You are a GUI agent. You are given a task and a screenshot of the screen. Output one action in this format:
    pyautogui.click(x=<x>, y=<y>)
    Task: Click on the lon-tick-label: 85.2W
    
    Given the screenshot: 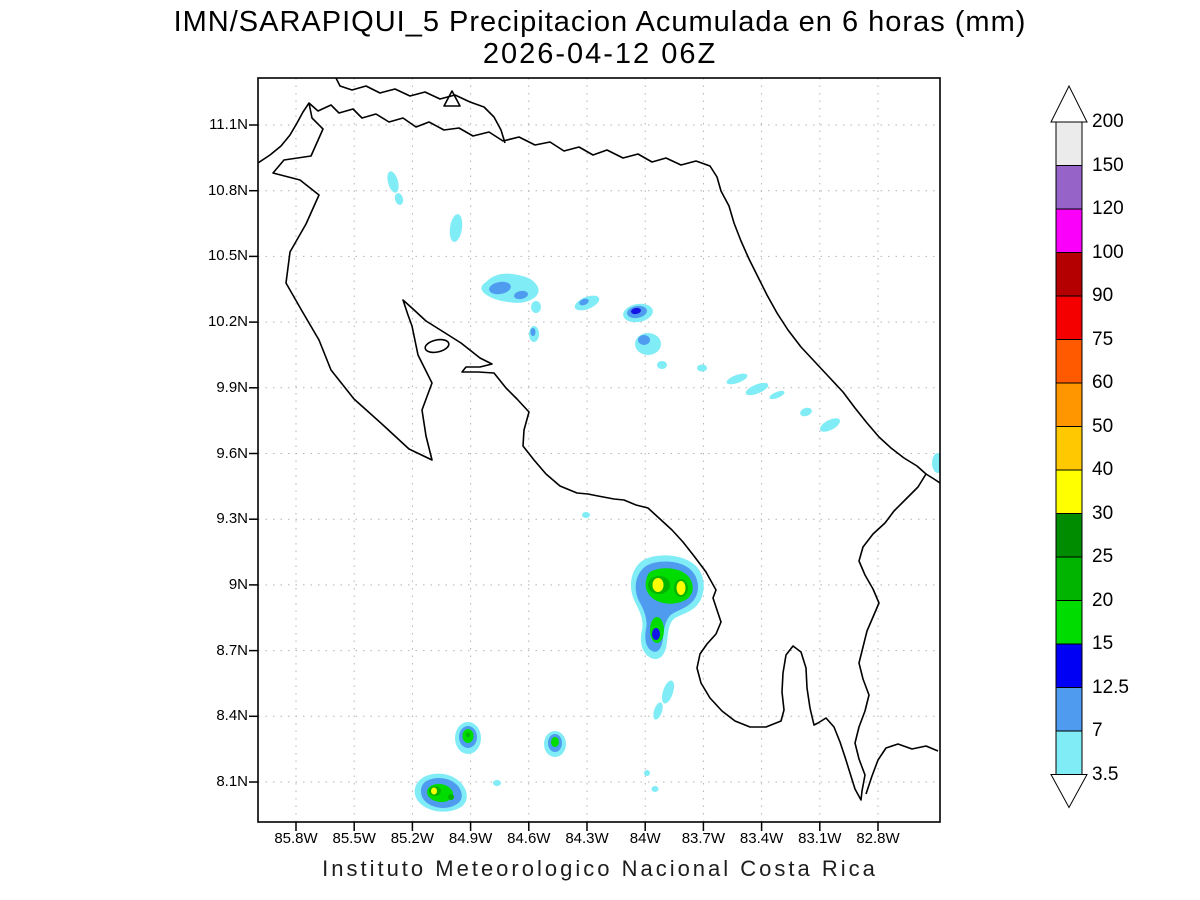 What is the action you would take?
    pyautogui.click(x=412, y=838)
    